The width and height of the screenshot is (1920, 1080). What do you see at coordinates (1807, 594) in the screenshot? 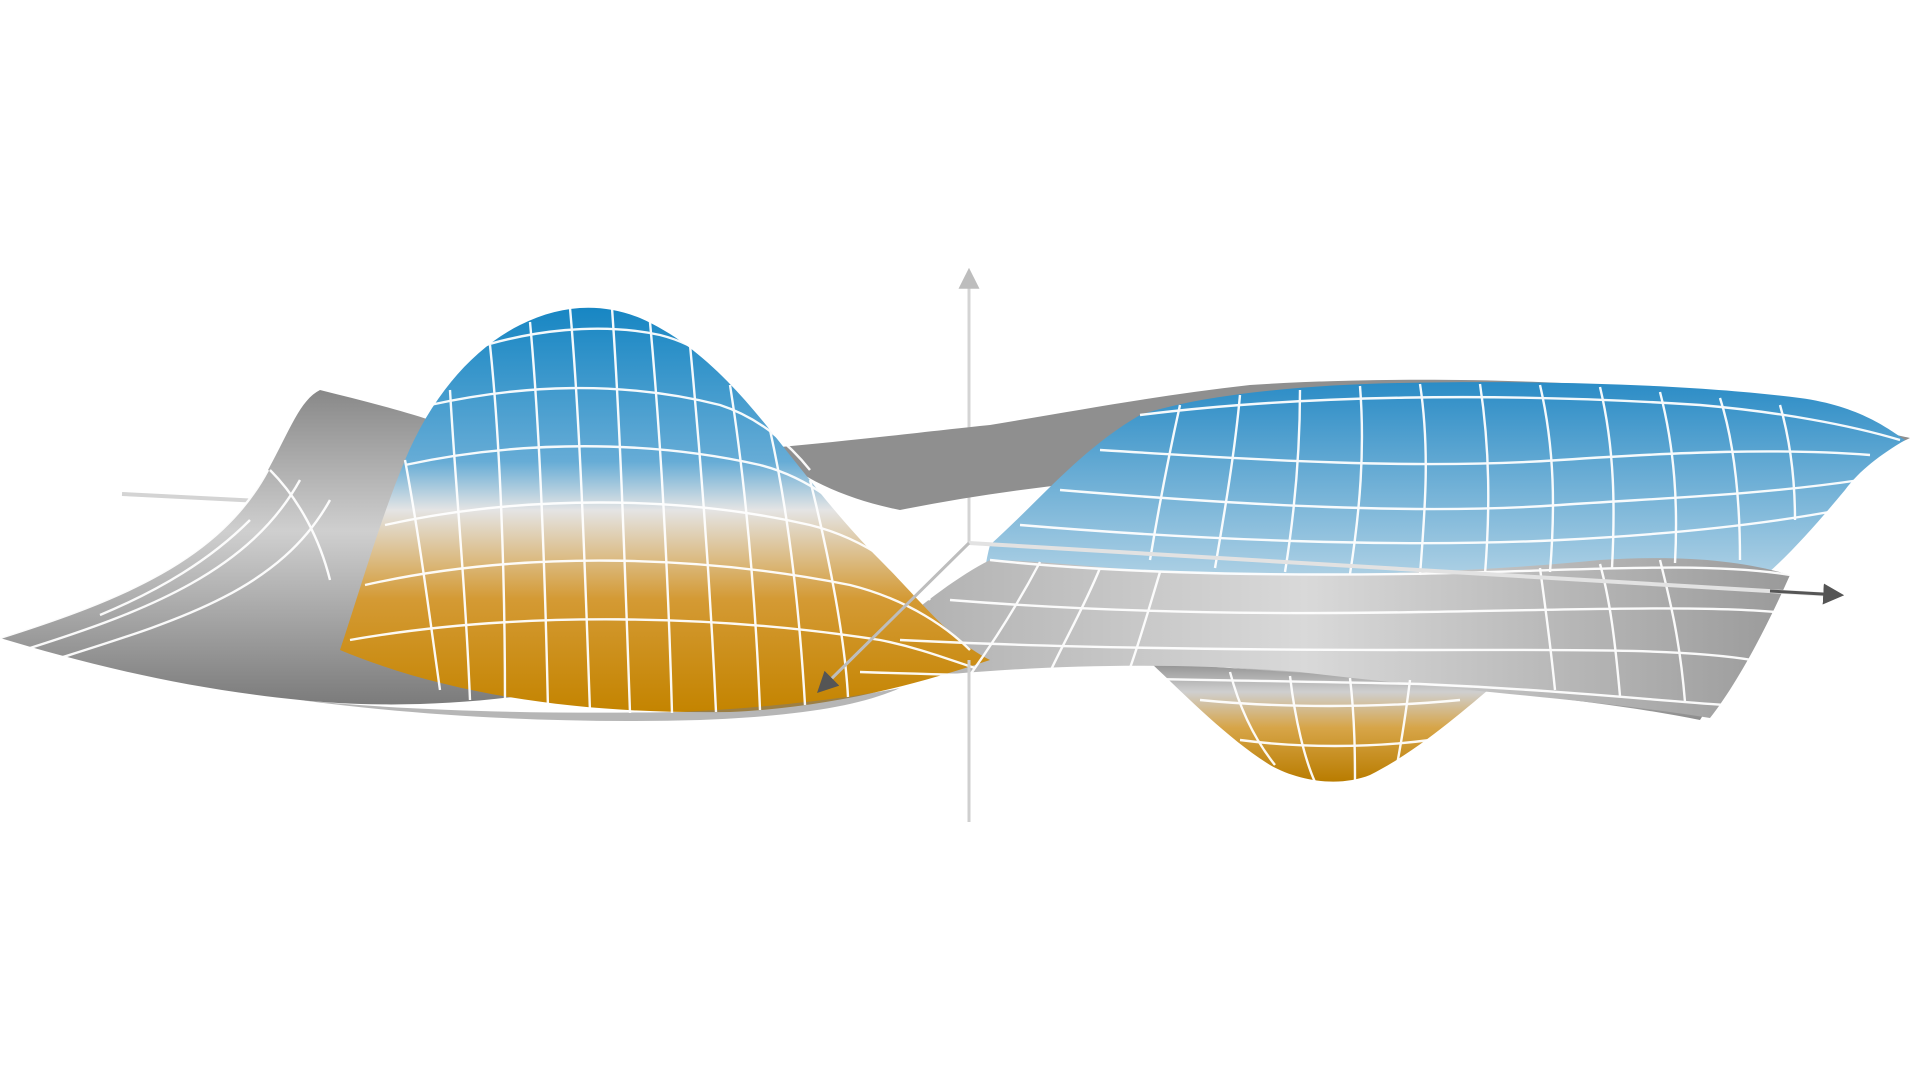
I see `x-axis-tip` at bounding box center [1807, 594].